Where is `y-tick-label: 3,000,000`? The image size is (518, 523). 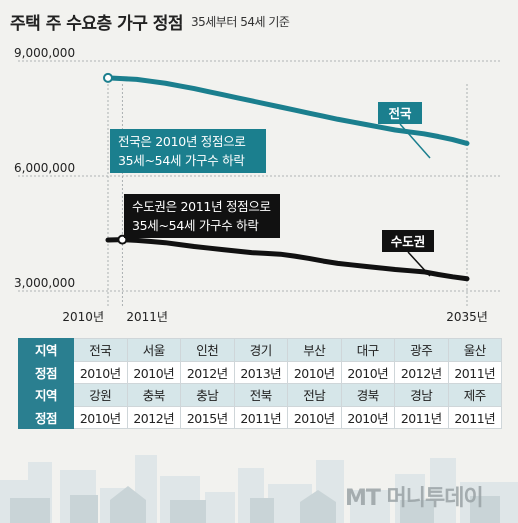 y-tick-label: 3,000,000 is located at coordinates (44, 283).